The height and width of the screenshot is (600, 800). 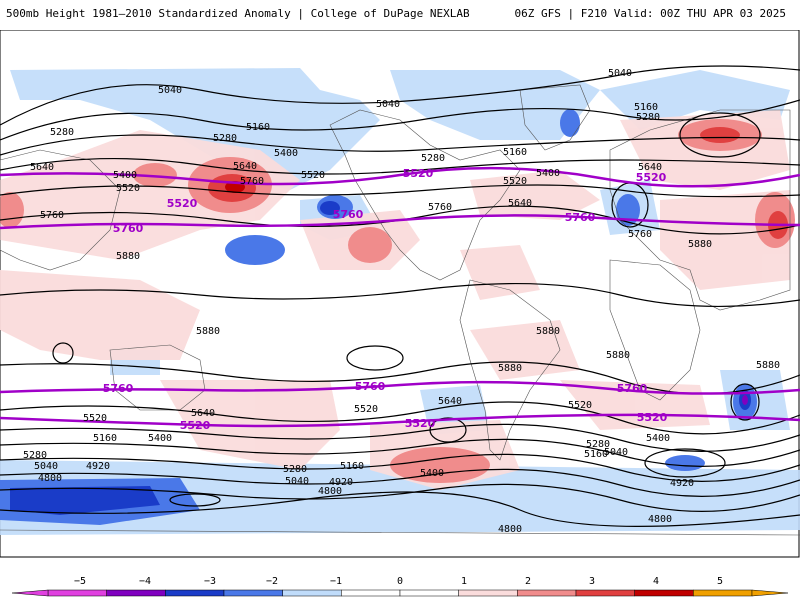 I want to click on colorbar-extend-high, so click(x=770, y=593).